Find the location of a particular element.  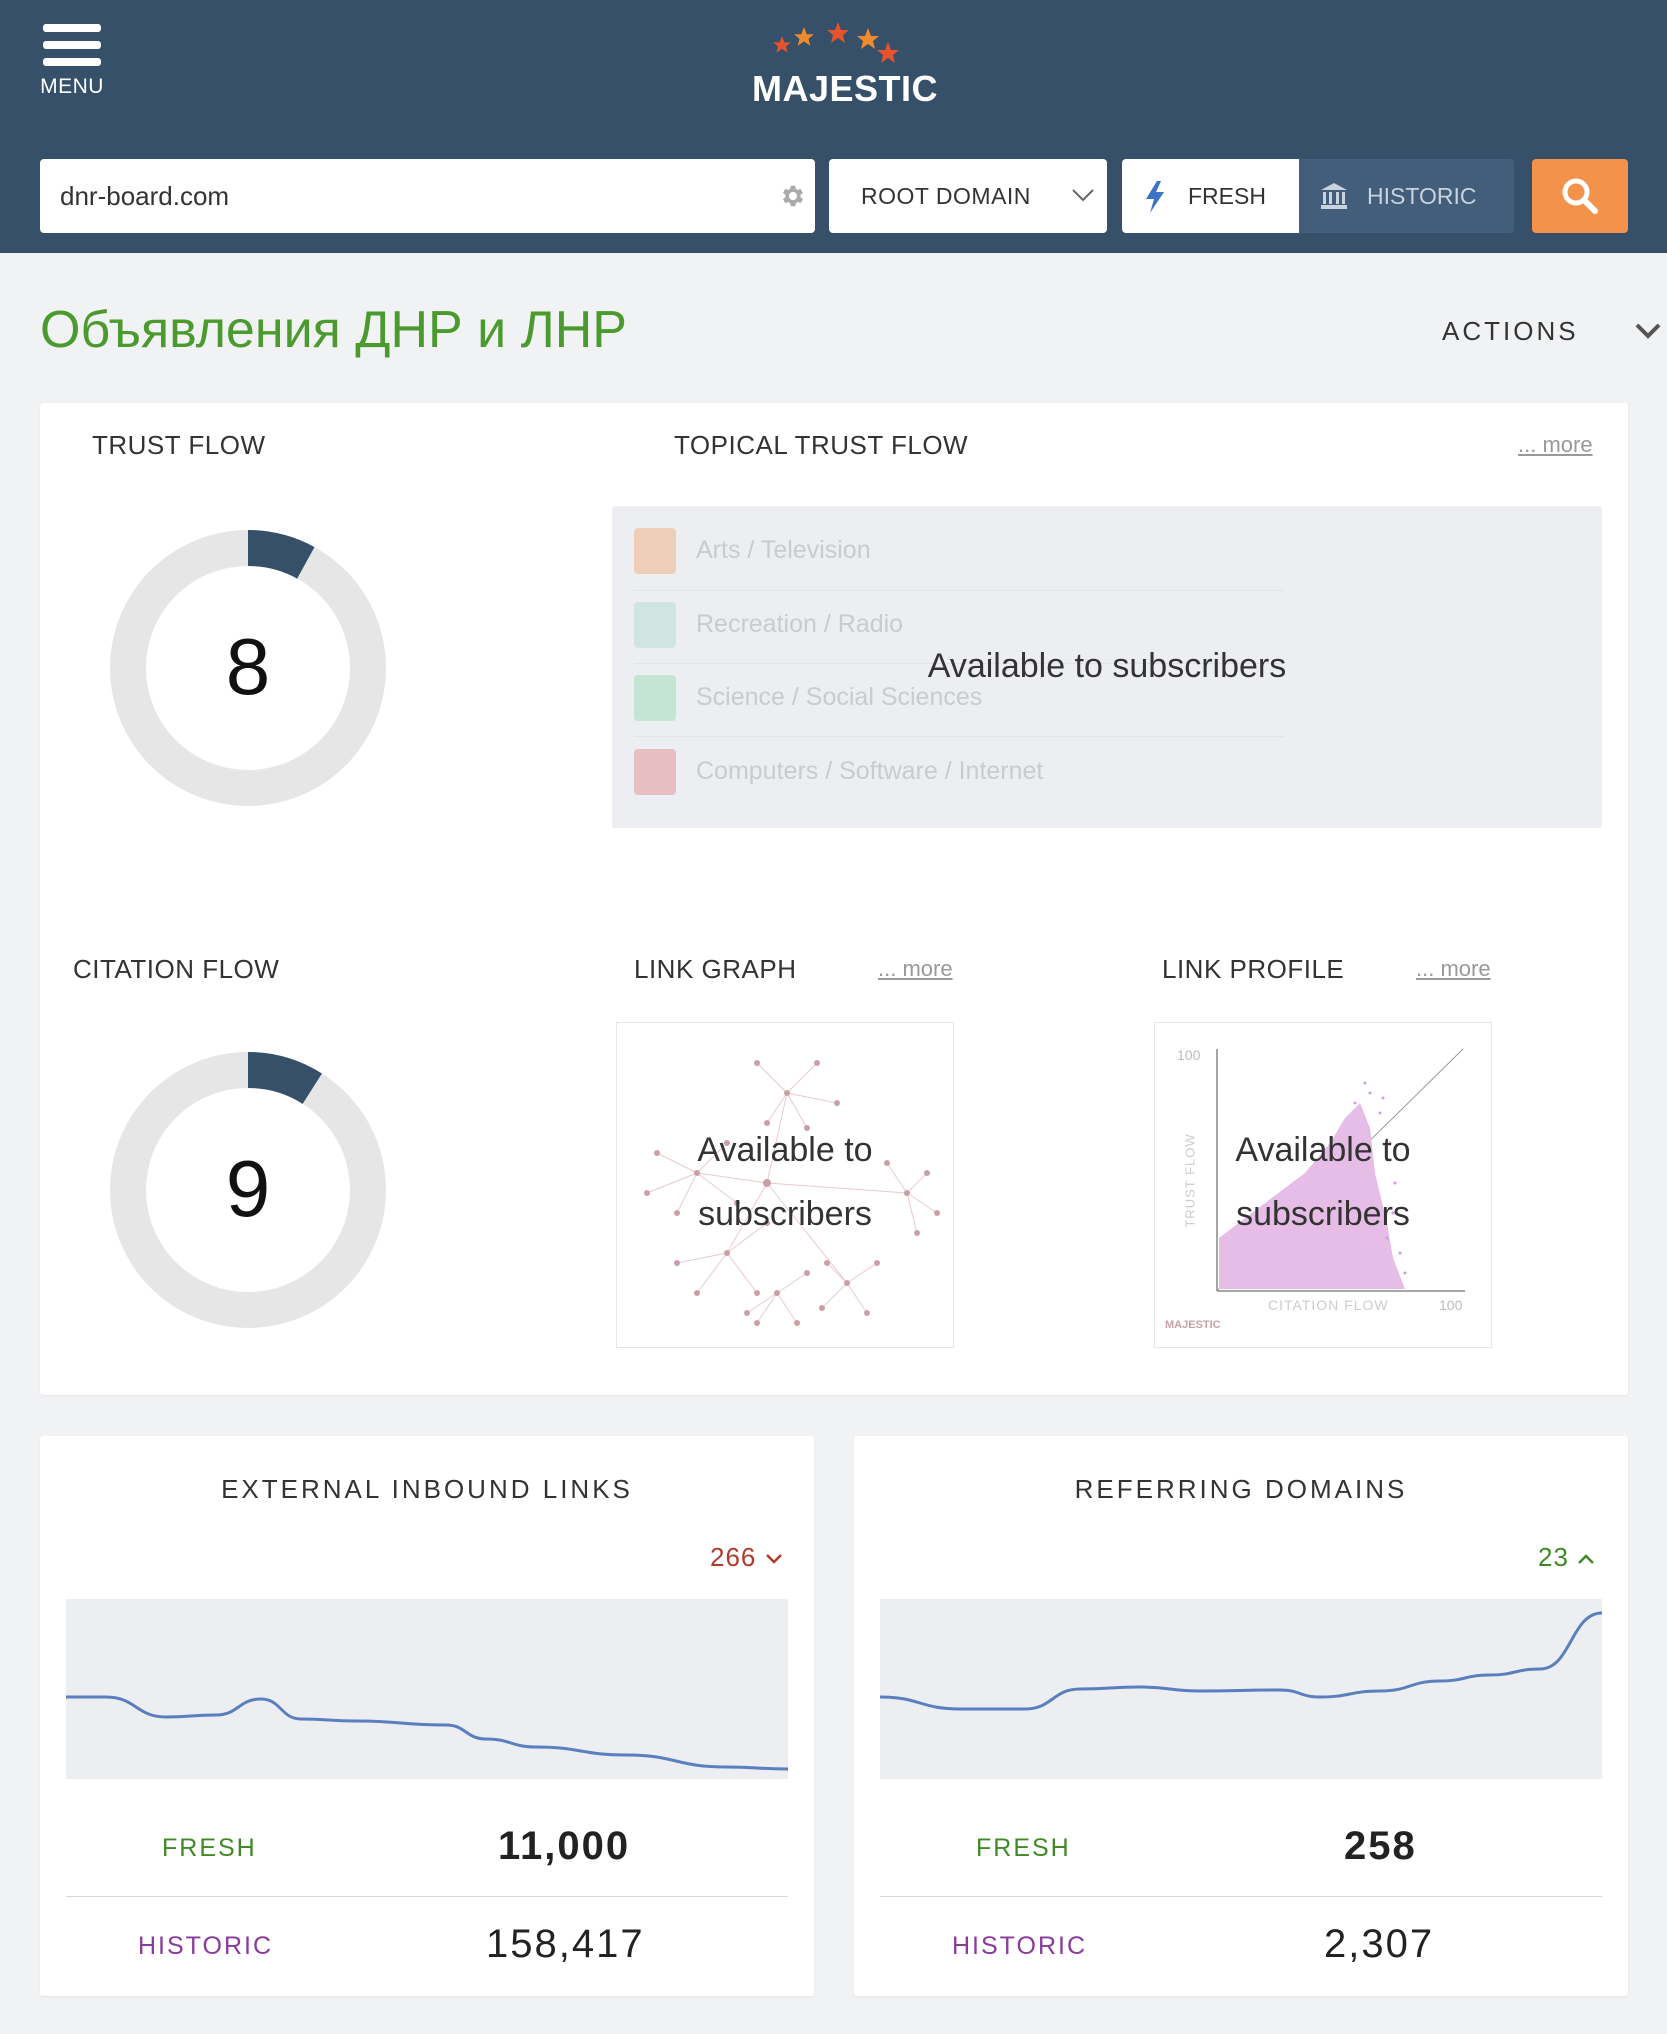

logo-text: MAJESTIC is located at coordinates (845, 88).